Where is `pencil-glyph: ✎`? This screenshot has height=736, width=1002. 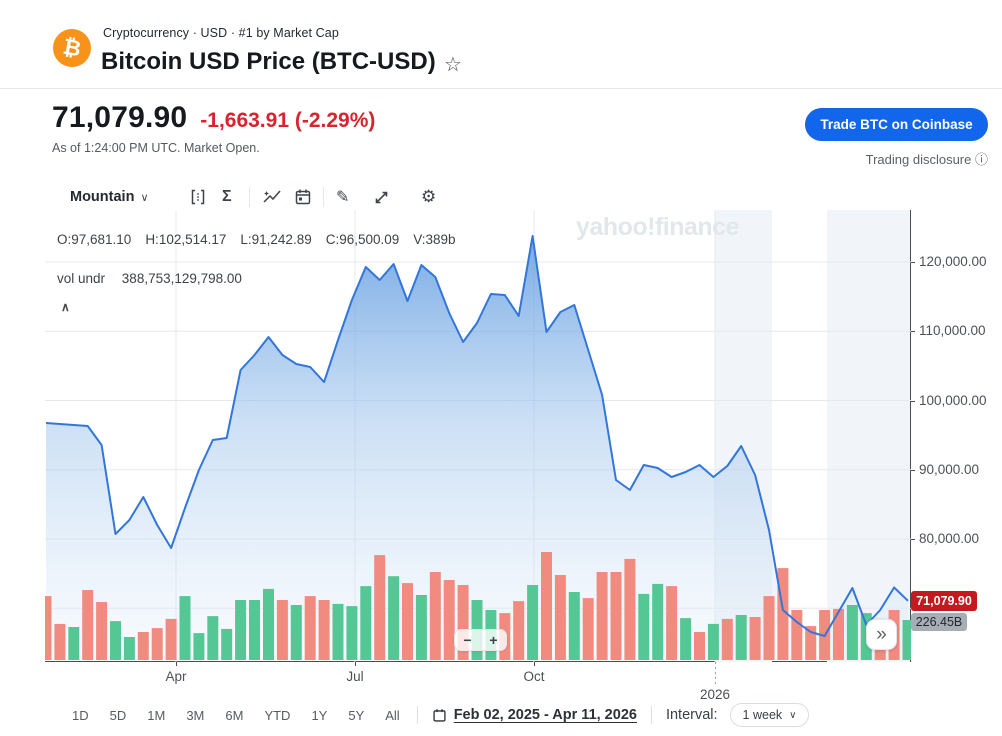
pencil-glyph: ✎ is located at coordinates (343, 197).